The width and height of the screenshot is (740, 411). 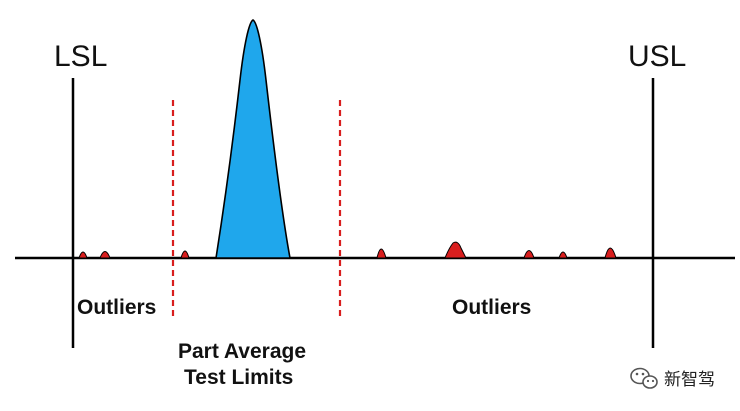 What do you see at coordinates (657, 56) in the screenshot?
I see `usl-label: USL` at bounding box center [657, 56].